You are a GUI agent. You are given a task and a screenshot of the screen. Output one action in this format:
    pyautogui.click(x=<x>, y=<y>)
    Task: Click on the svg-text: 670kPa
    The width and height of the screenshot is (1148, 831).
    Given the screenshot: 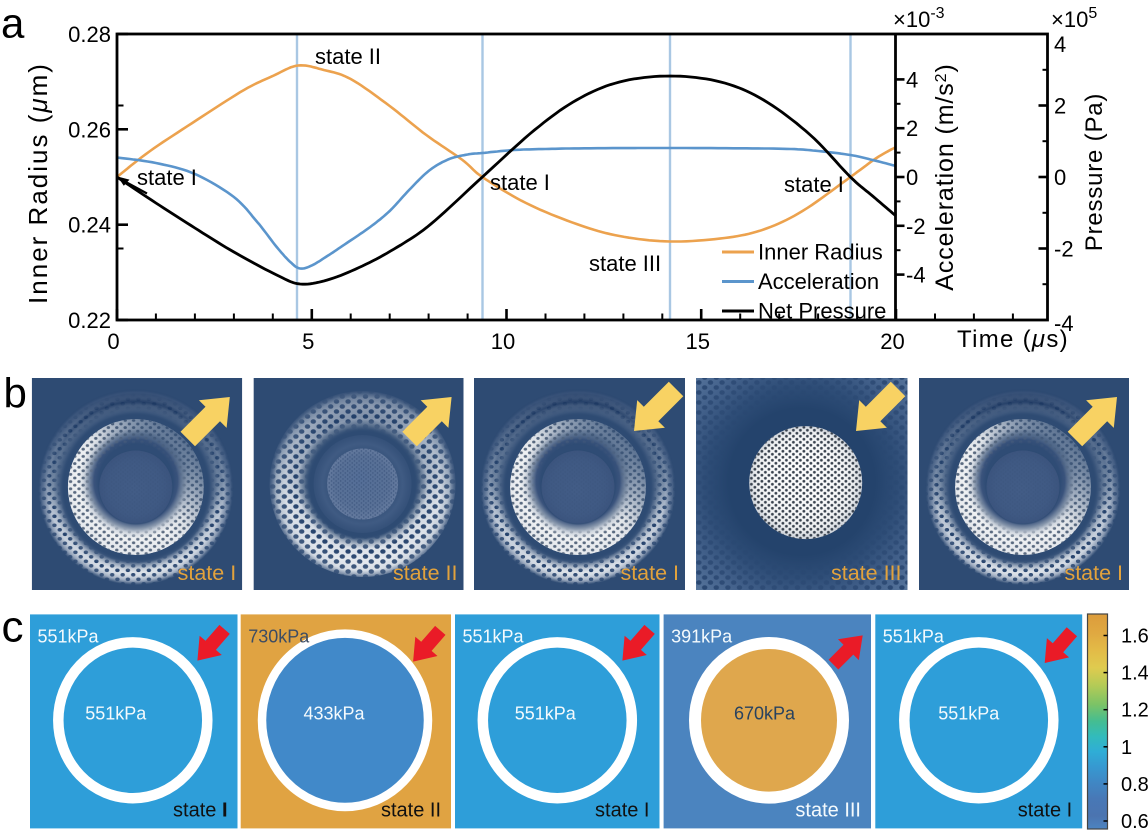 What is the action you would take?
    pyautogui.click(x=765, y=713)
    